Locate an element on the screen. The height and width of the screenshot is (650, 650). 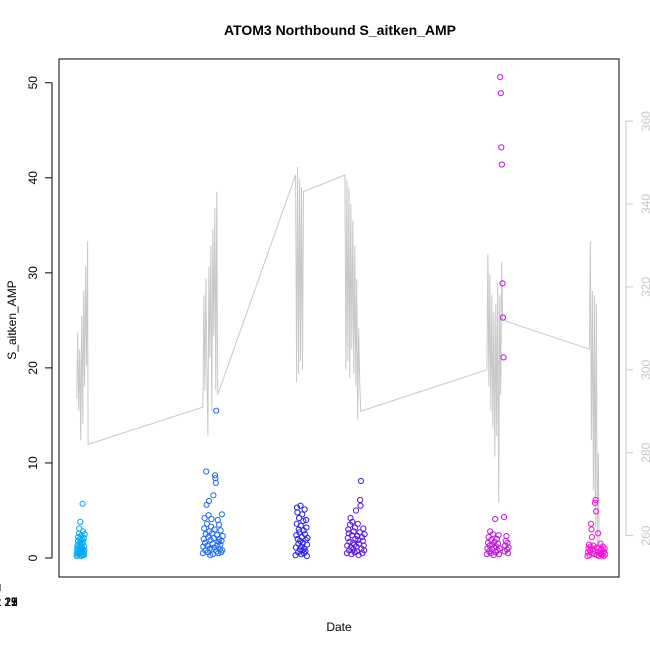
x-axis-label: Date is located at coordinates (339, 627).